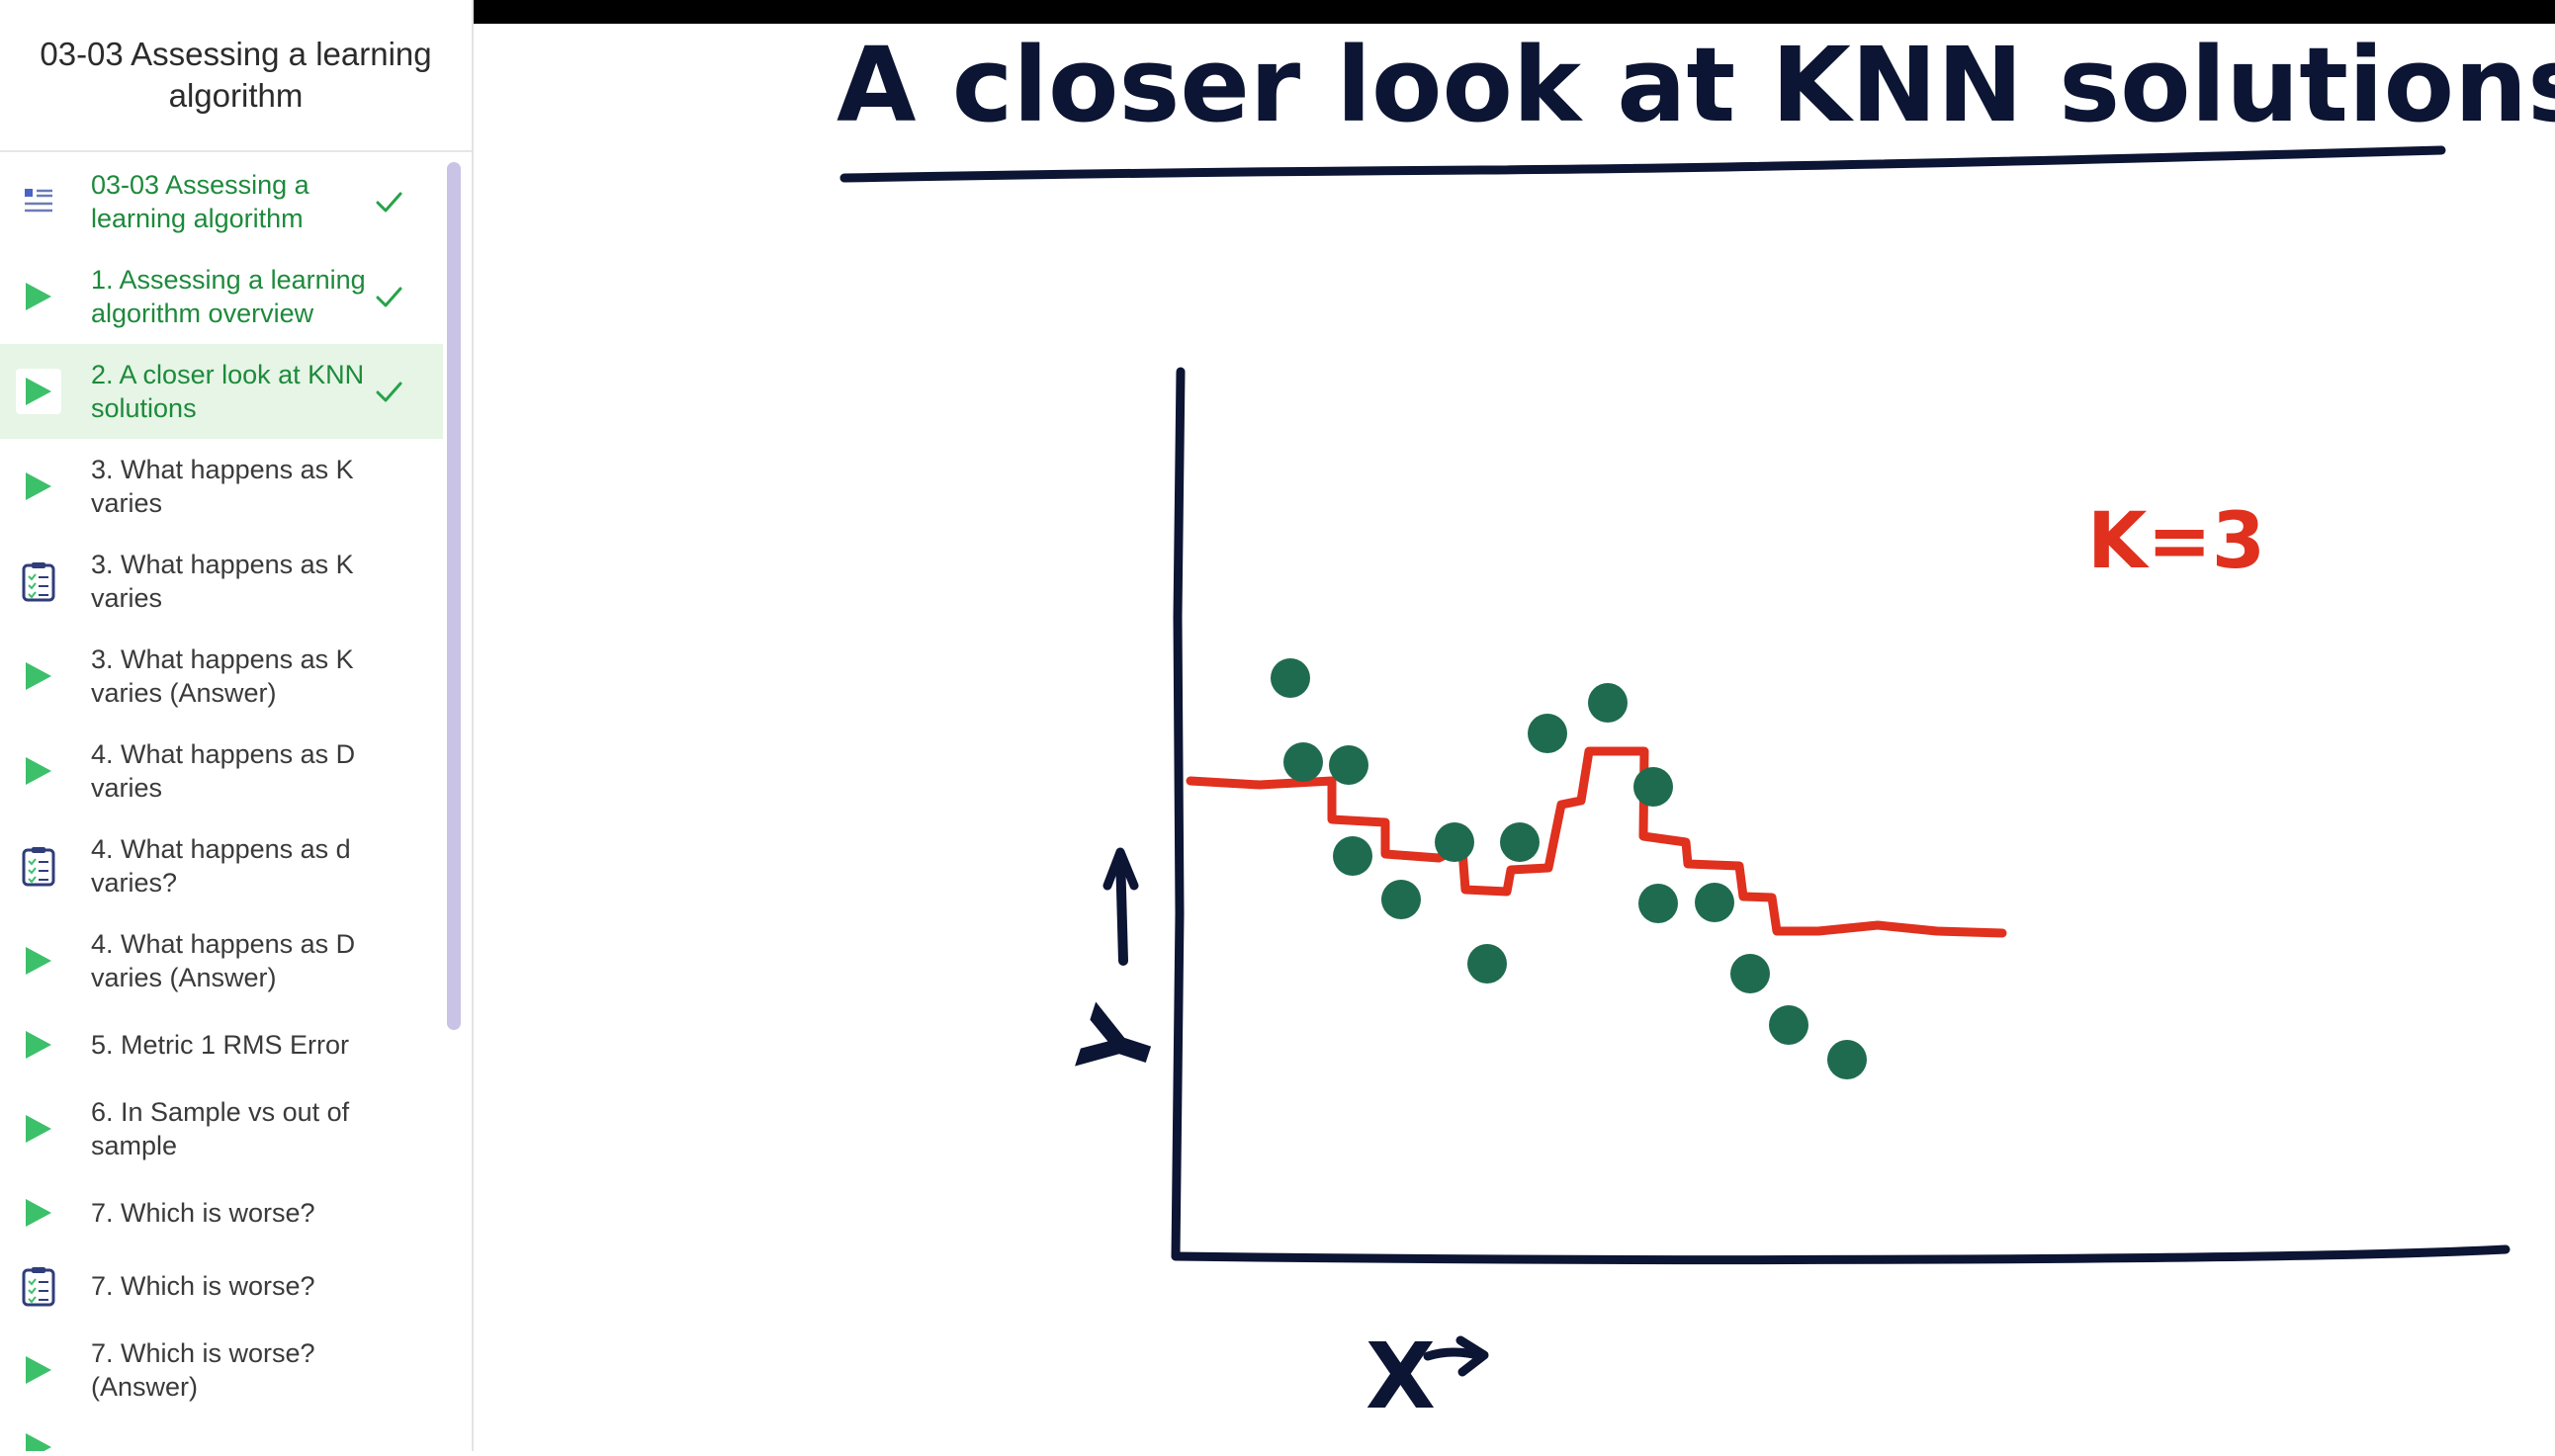 This screenshot has width=2555, height=1456. I want to click on y-arrow-head, so click(1120, 869).